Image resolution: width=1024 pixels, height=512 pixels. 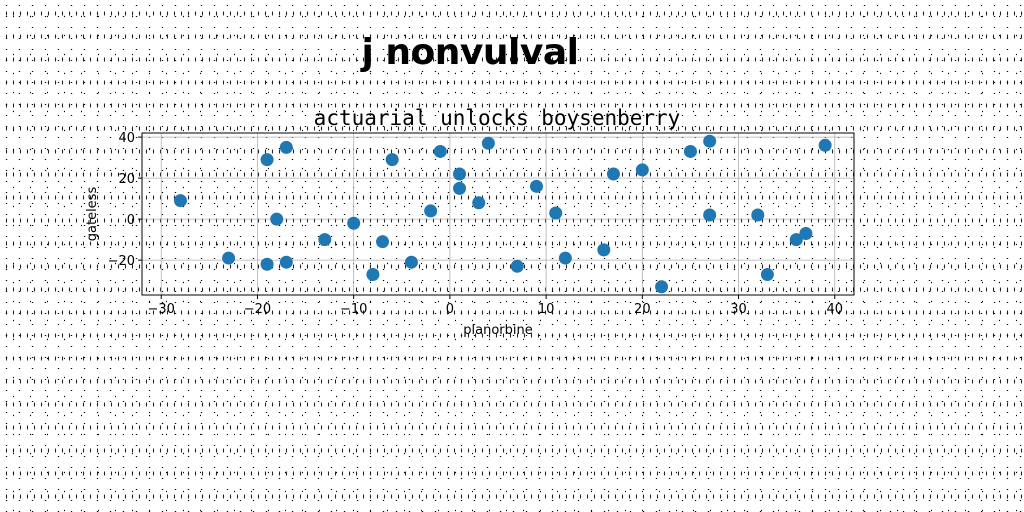 I want to click on chart-suptitle: j nonvulval, so click(x=470, y=52).